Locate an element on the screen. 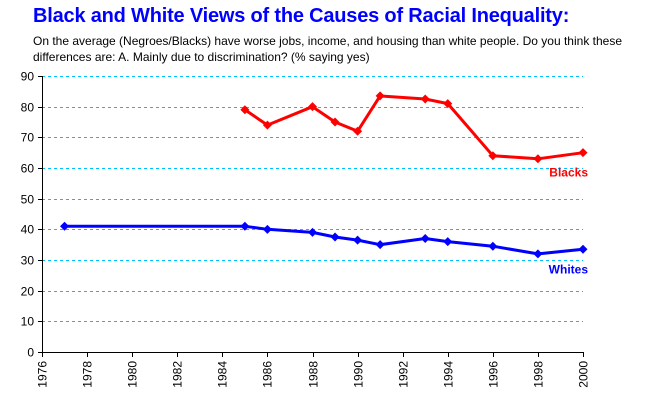  x-tick-label: 1990 is located at coordinates (359, 374).